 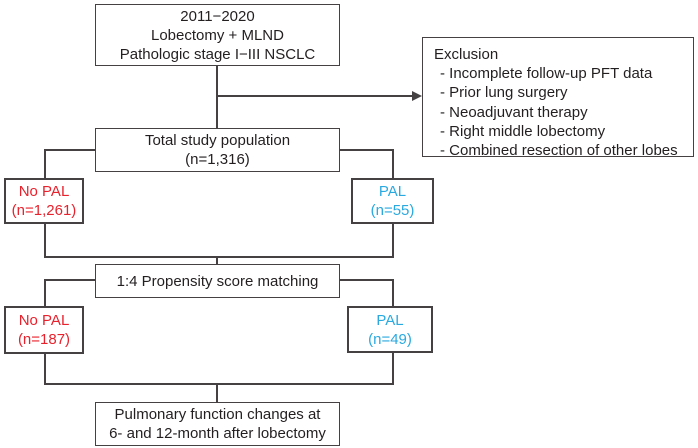 What do you see at coordinates (219, 384) in the screenshot?
I see `connector-merge2-h` at bounding box center [219, 384].